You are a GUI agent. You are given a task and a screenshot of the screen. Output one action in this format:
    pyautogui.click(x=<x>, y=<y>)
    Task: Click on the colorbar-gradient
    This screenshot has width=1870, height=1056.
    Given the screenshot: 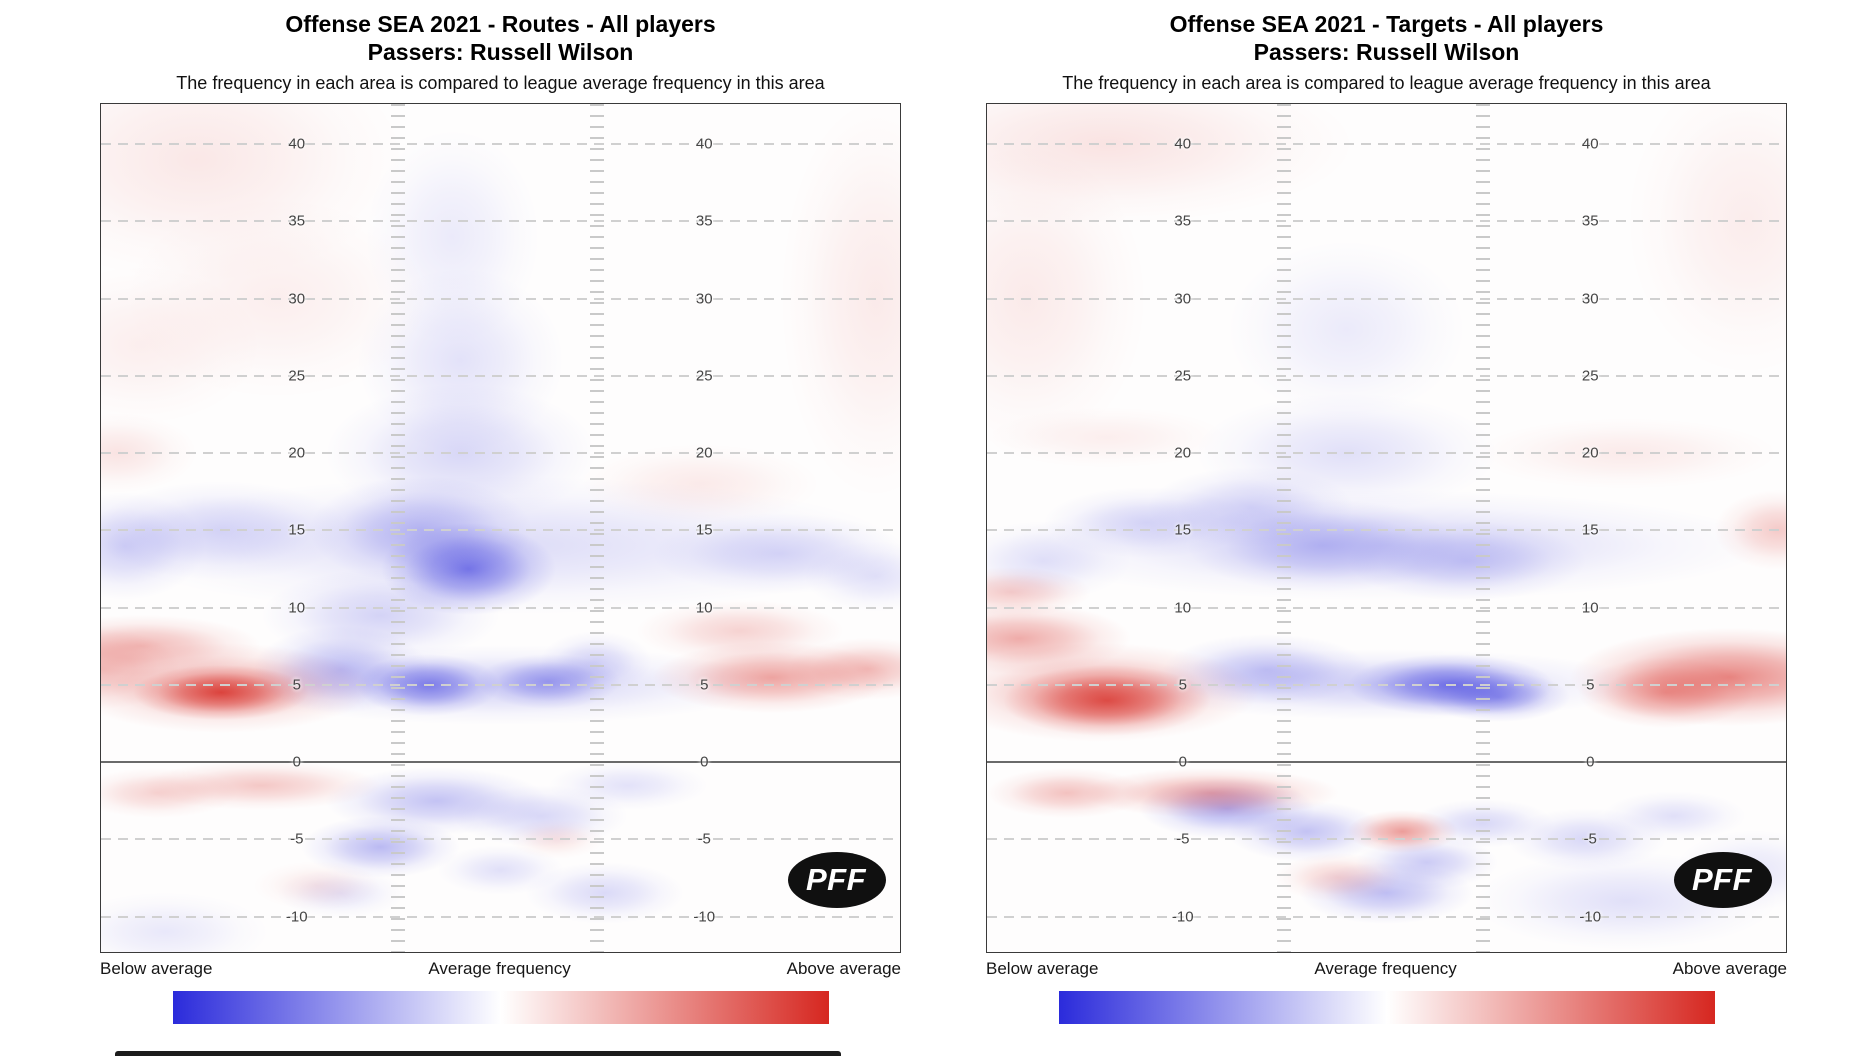 What is the action you would take?
    pyautogui.click(x=1386, y=1007)
    